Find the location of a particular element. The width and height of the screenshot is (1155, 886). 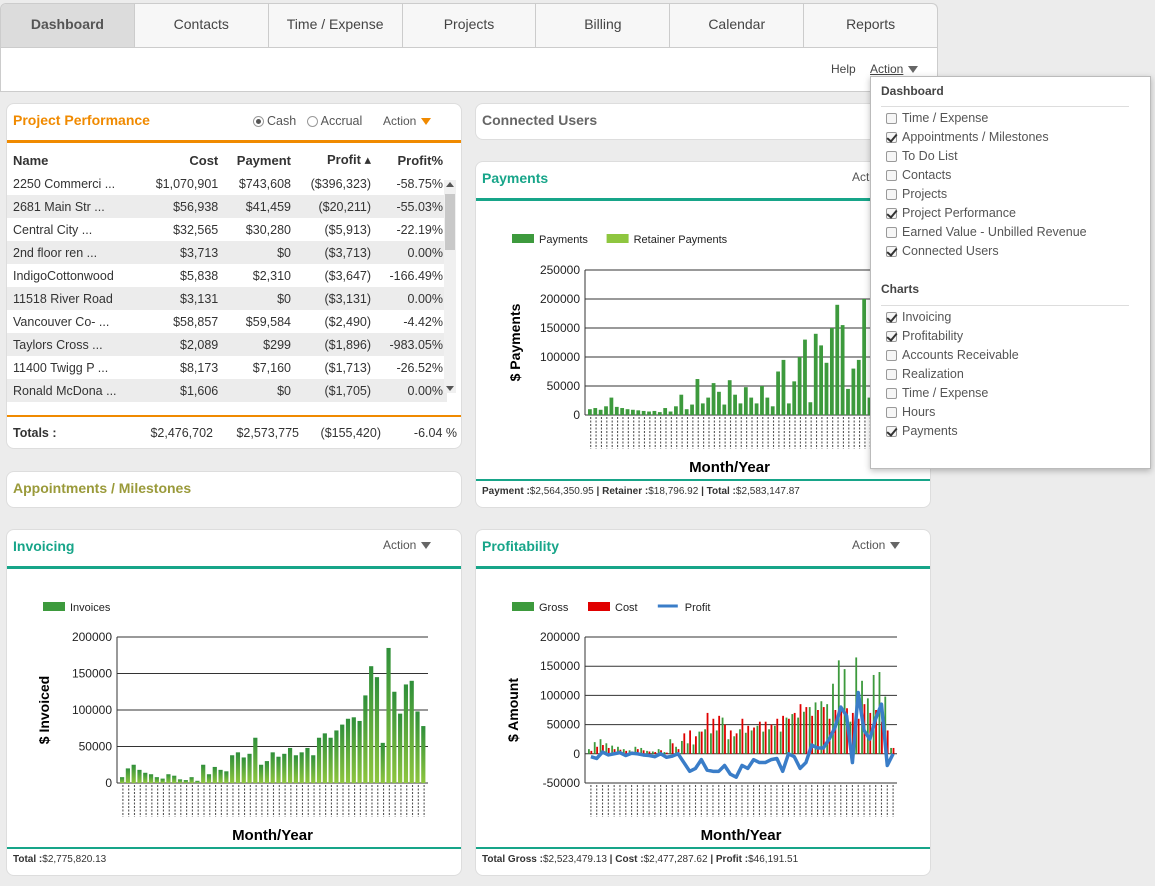

radio-cash is located at coordinates (258, 122).